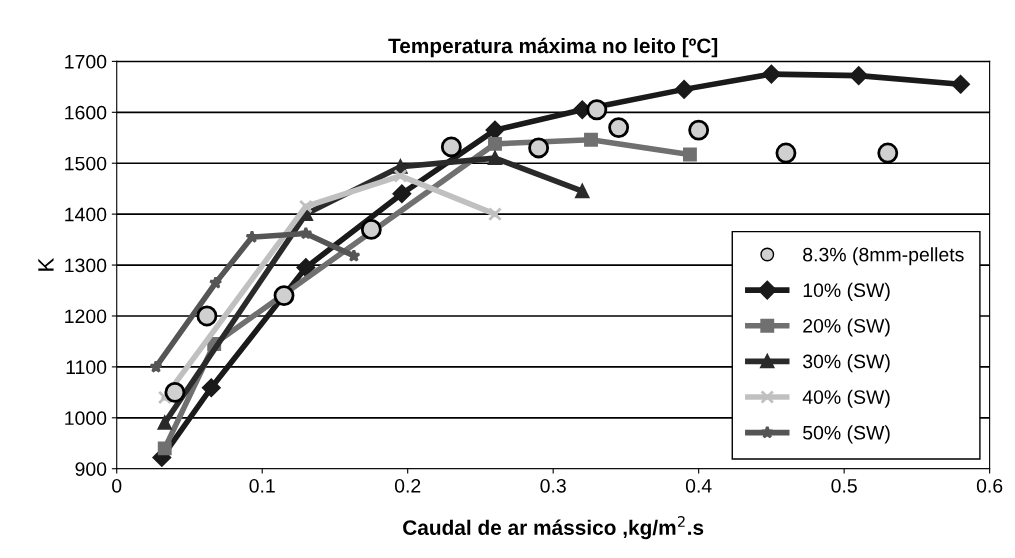  What do you see at coordinates (86, 367) in the screenshot?
I see `y-tick-label: 1100` at bounding box center [86, 367].